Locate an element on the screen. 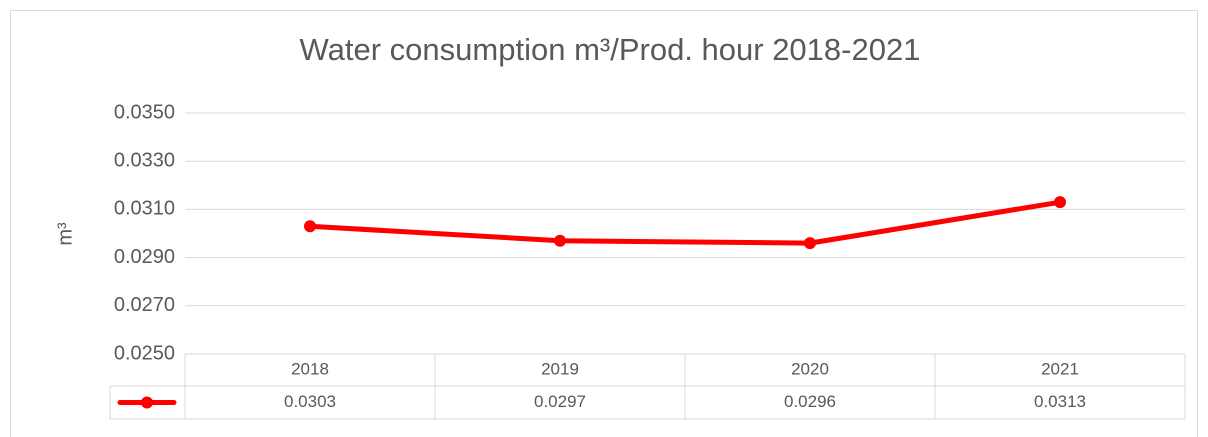 The width and height of the screenshot is (1208, 437). y-tick-label: 0.0290 is located at coordinates (144, 257).